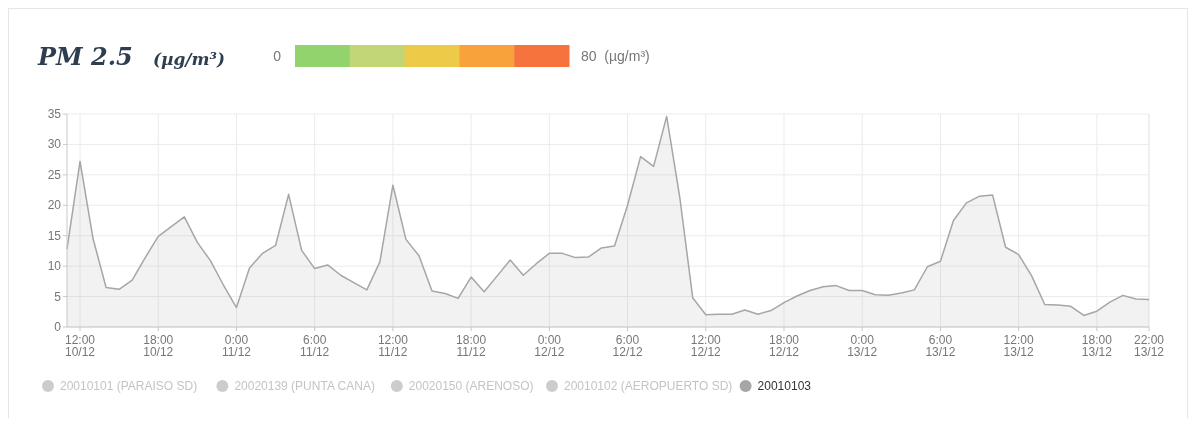  What do you see at coordinates (129, 386) in the screenshot?
I see `legend-label: 20010101 (PARAISO SD)` at bounding box center [129, 386].